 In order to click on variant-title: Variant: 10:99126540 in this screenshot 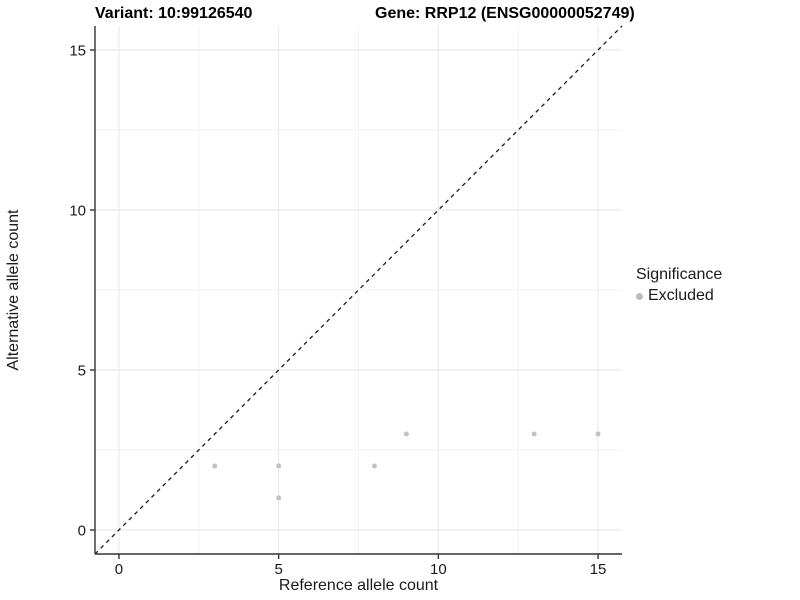, I will do `click(174, 13)`.